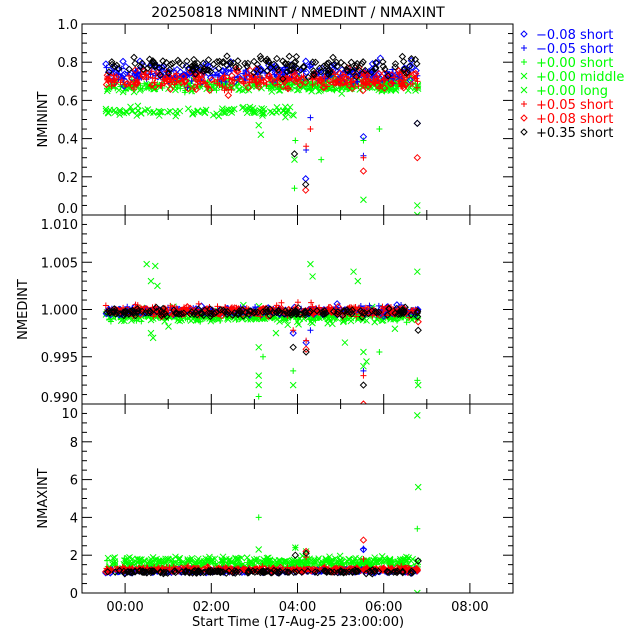  I want to click on y-tick-label: 0, so click(74, 594).